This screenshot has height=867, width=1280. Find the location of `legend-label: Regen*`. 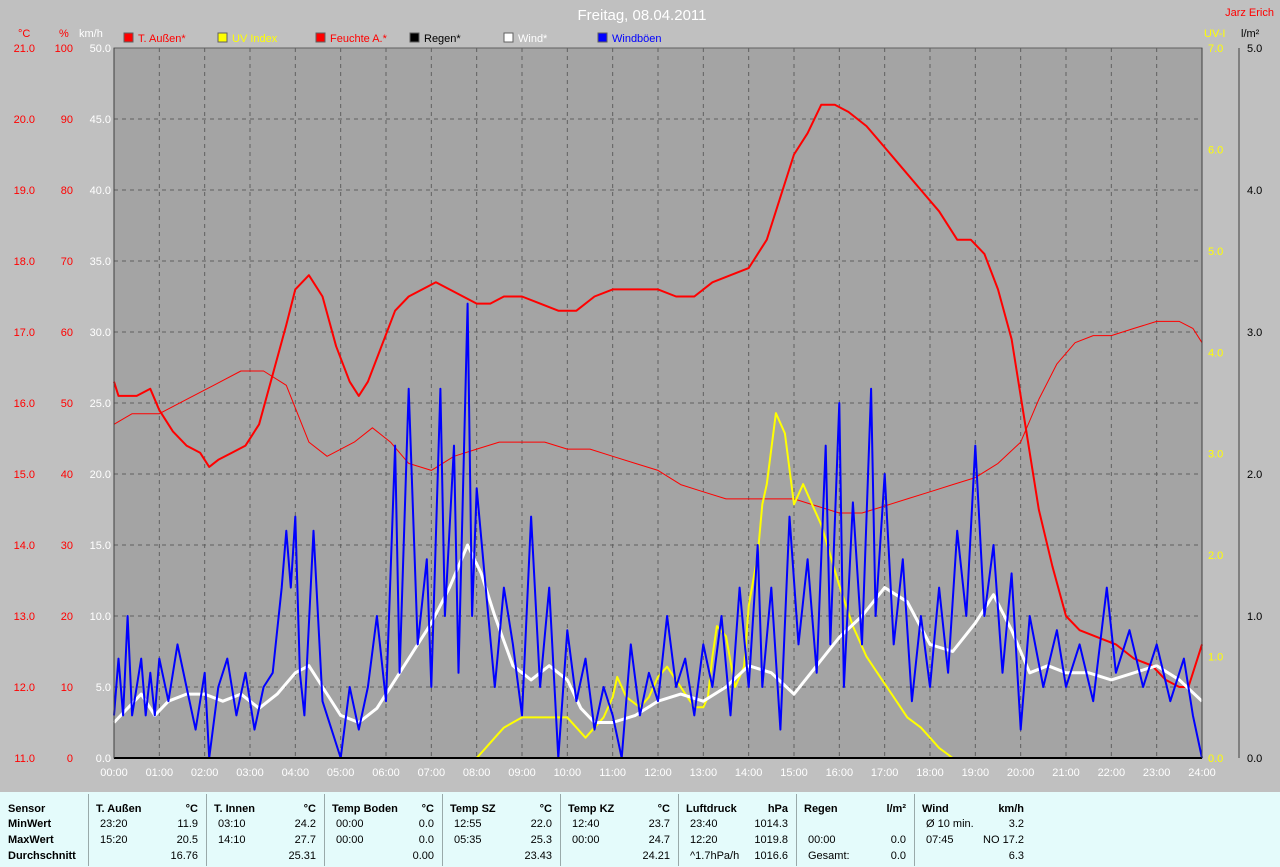

legend-label: Regen* is located at coordinates (442, 39).